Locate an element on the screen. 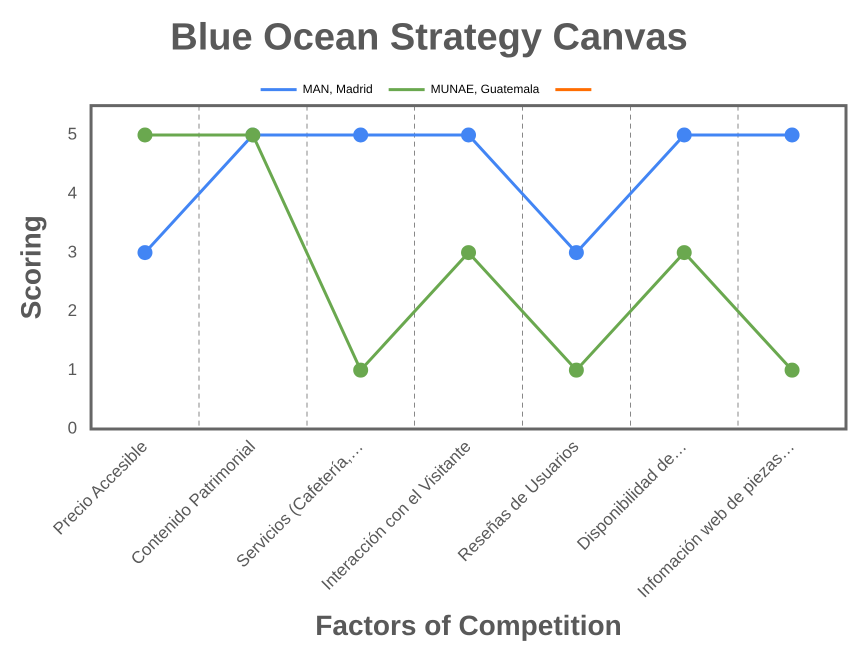 The width and height of the screenshot is (864, 656). y-tick-label: 2 is located at coordinates (73, 310).